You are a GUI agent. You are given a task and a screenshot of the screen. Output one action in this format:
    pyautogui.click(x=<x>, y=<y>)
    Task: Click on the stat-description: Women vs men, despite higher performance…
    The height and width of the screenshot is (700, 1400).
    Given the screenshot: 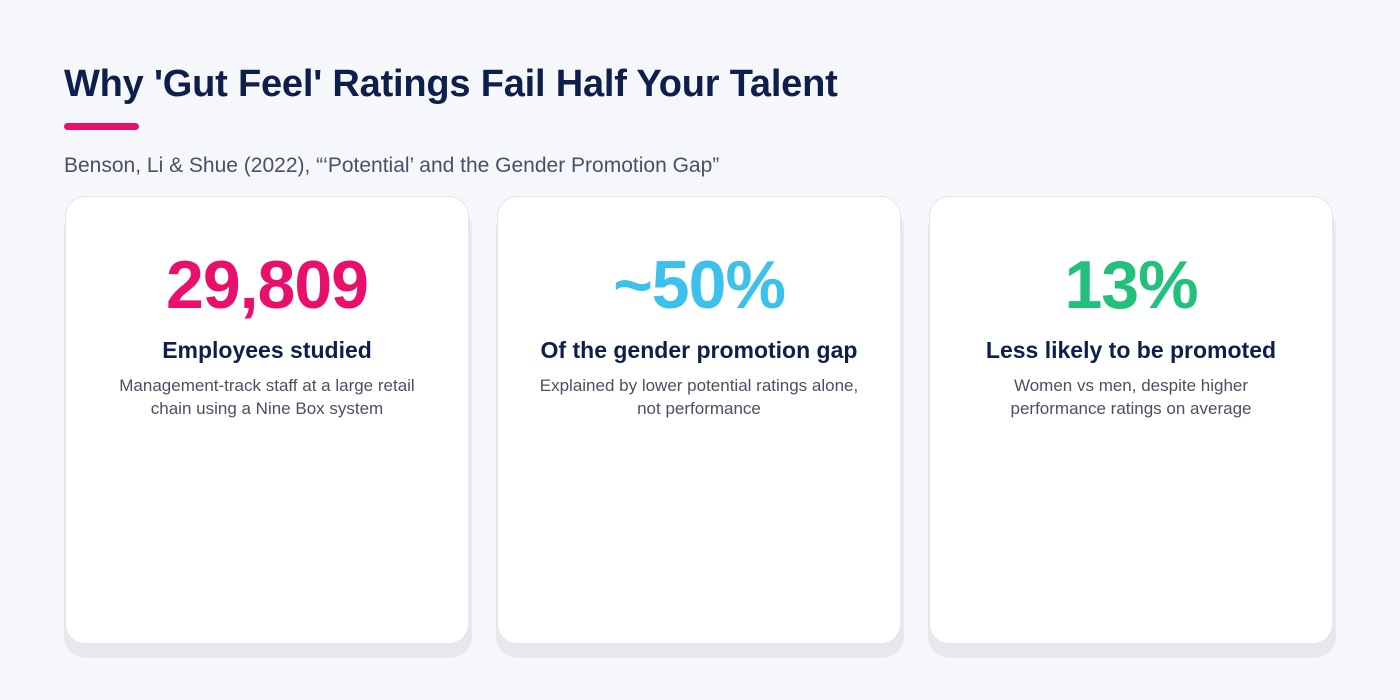 What is the action you would take?
    pyautogui.click(x=1131, y=397)
    